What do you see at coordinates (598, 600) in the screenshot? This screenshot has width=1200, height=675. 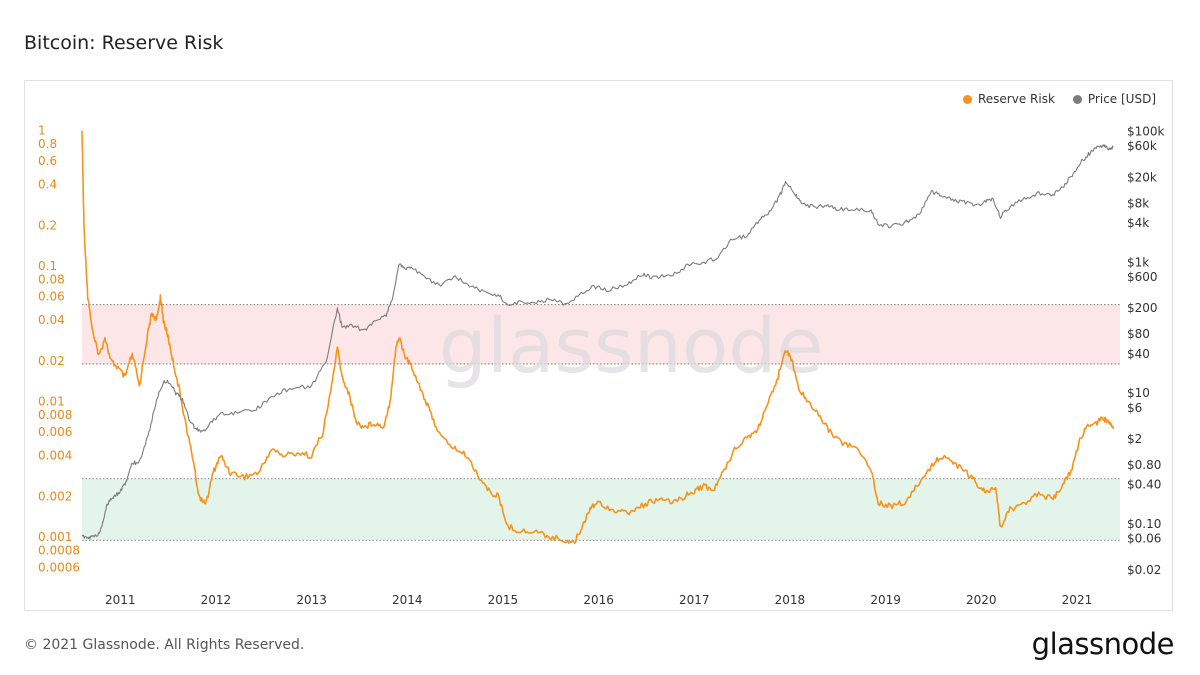 I see `x-axis-tick-label: 2016` at bounding box center [598, 600].